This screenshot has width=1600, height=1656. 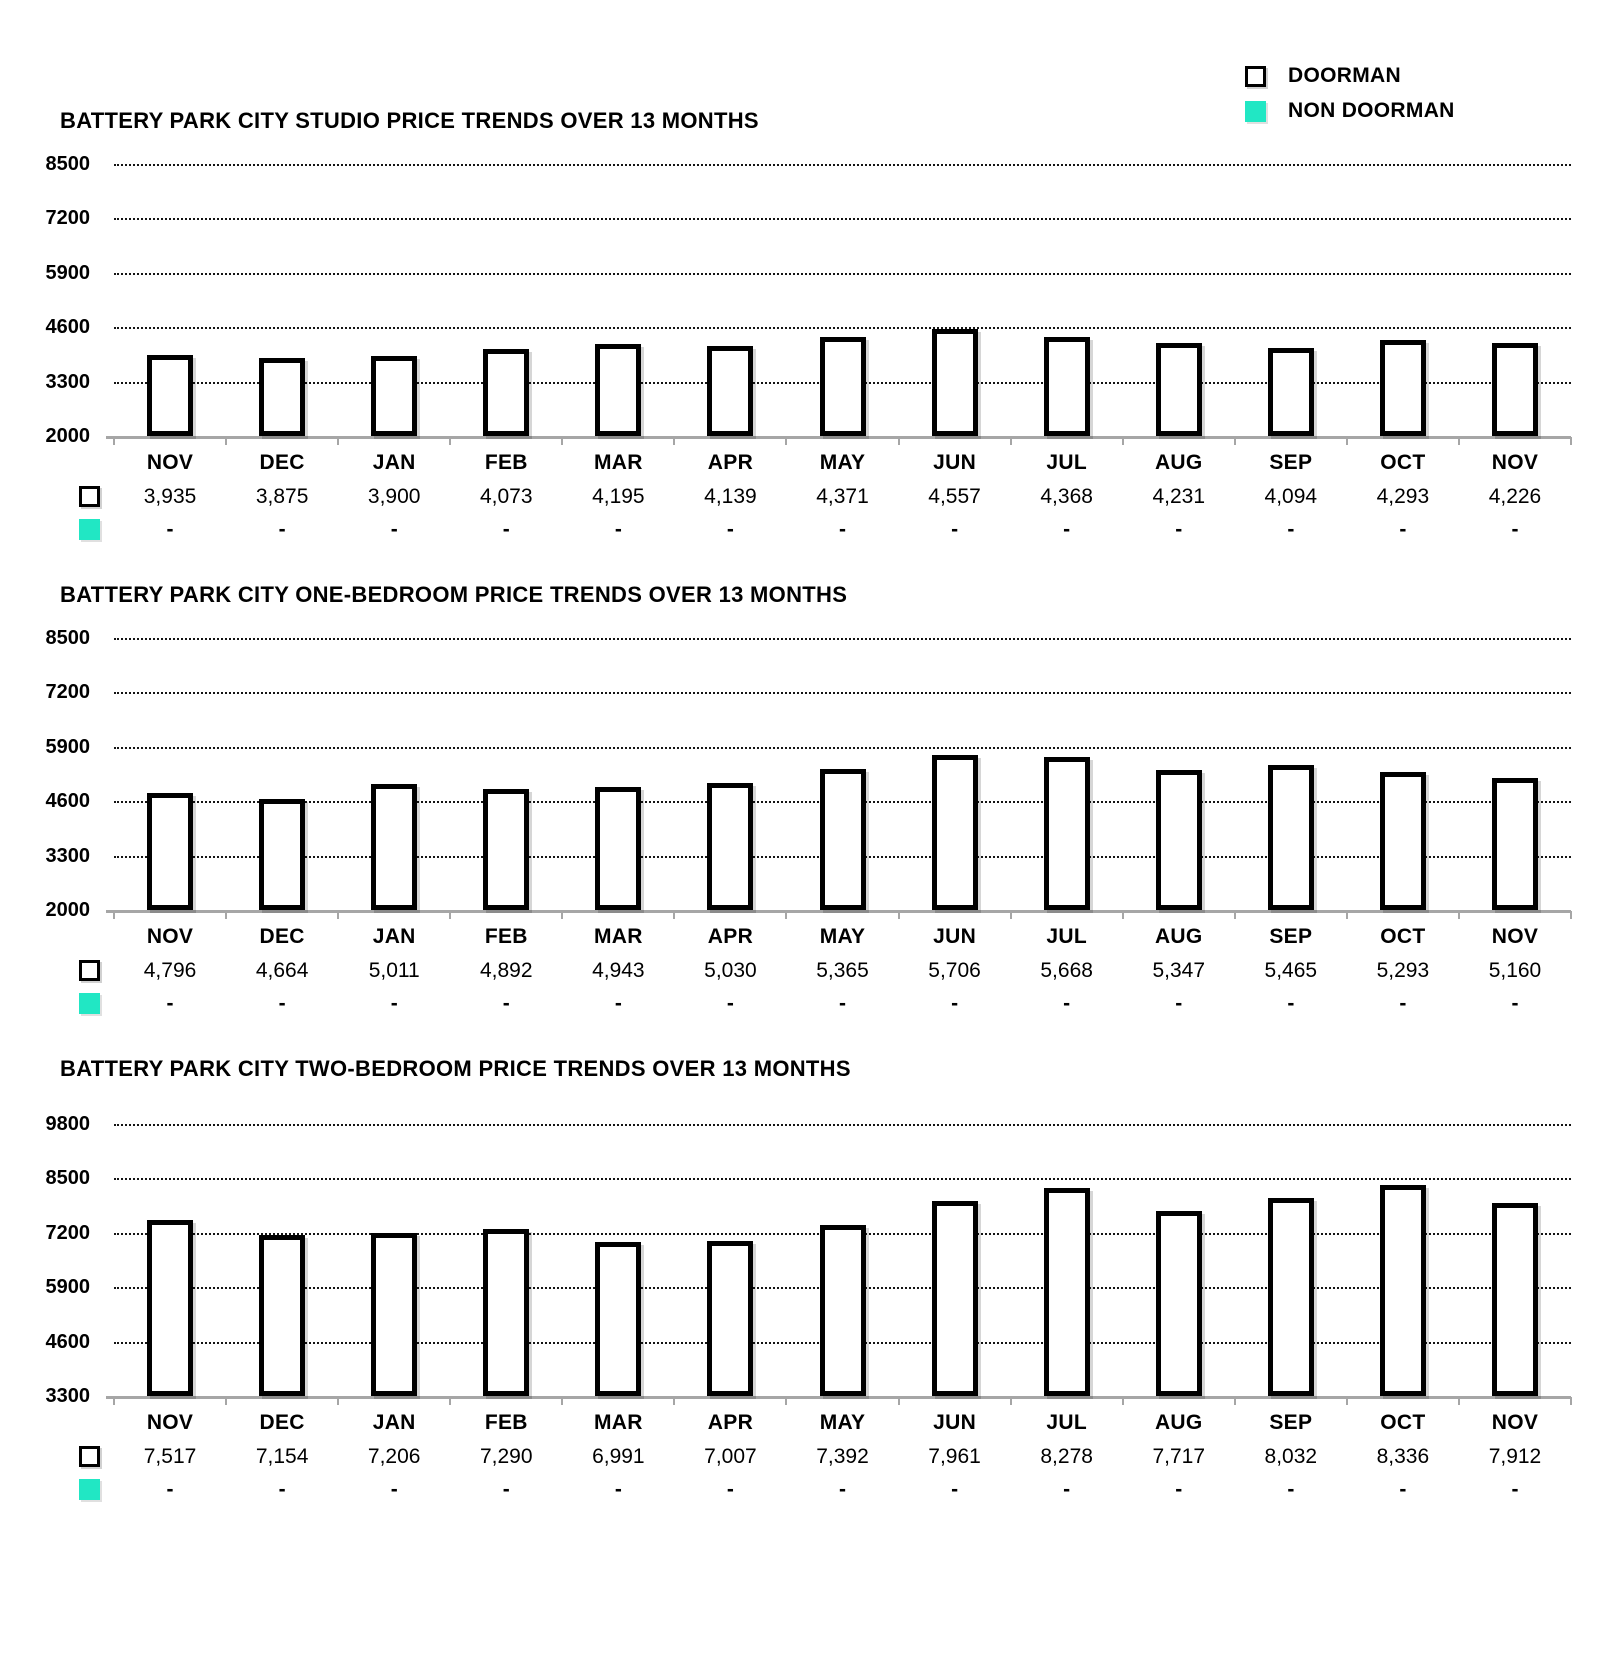 What do you see at coordinates (1066, 970) in the screenshot?
I see `doorman-value: 5,668` at bounding box center [1066, 970].